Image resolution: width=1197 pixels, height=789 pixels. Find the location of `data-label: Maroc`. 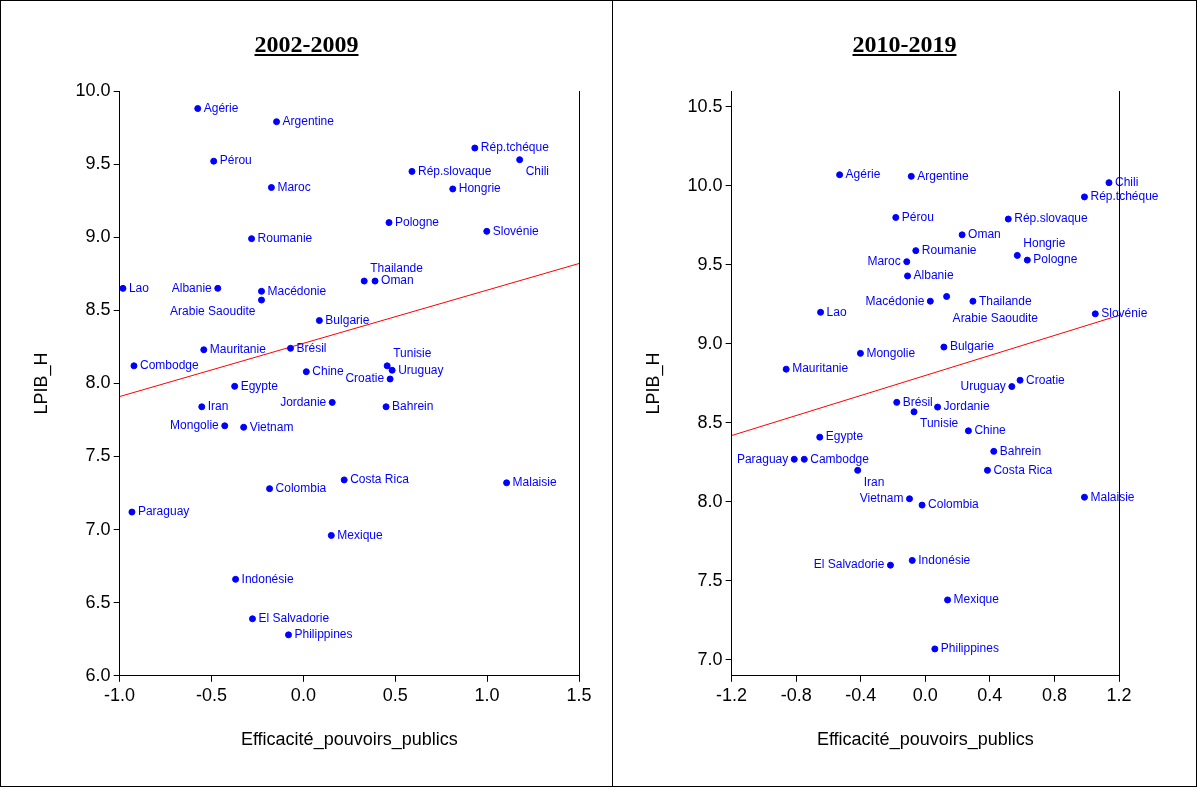

data-label: Maroc is located at coordinates (294, 186).